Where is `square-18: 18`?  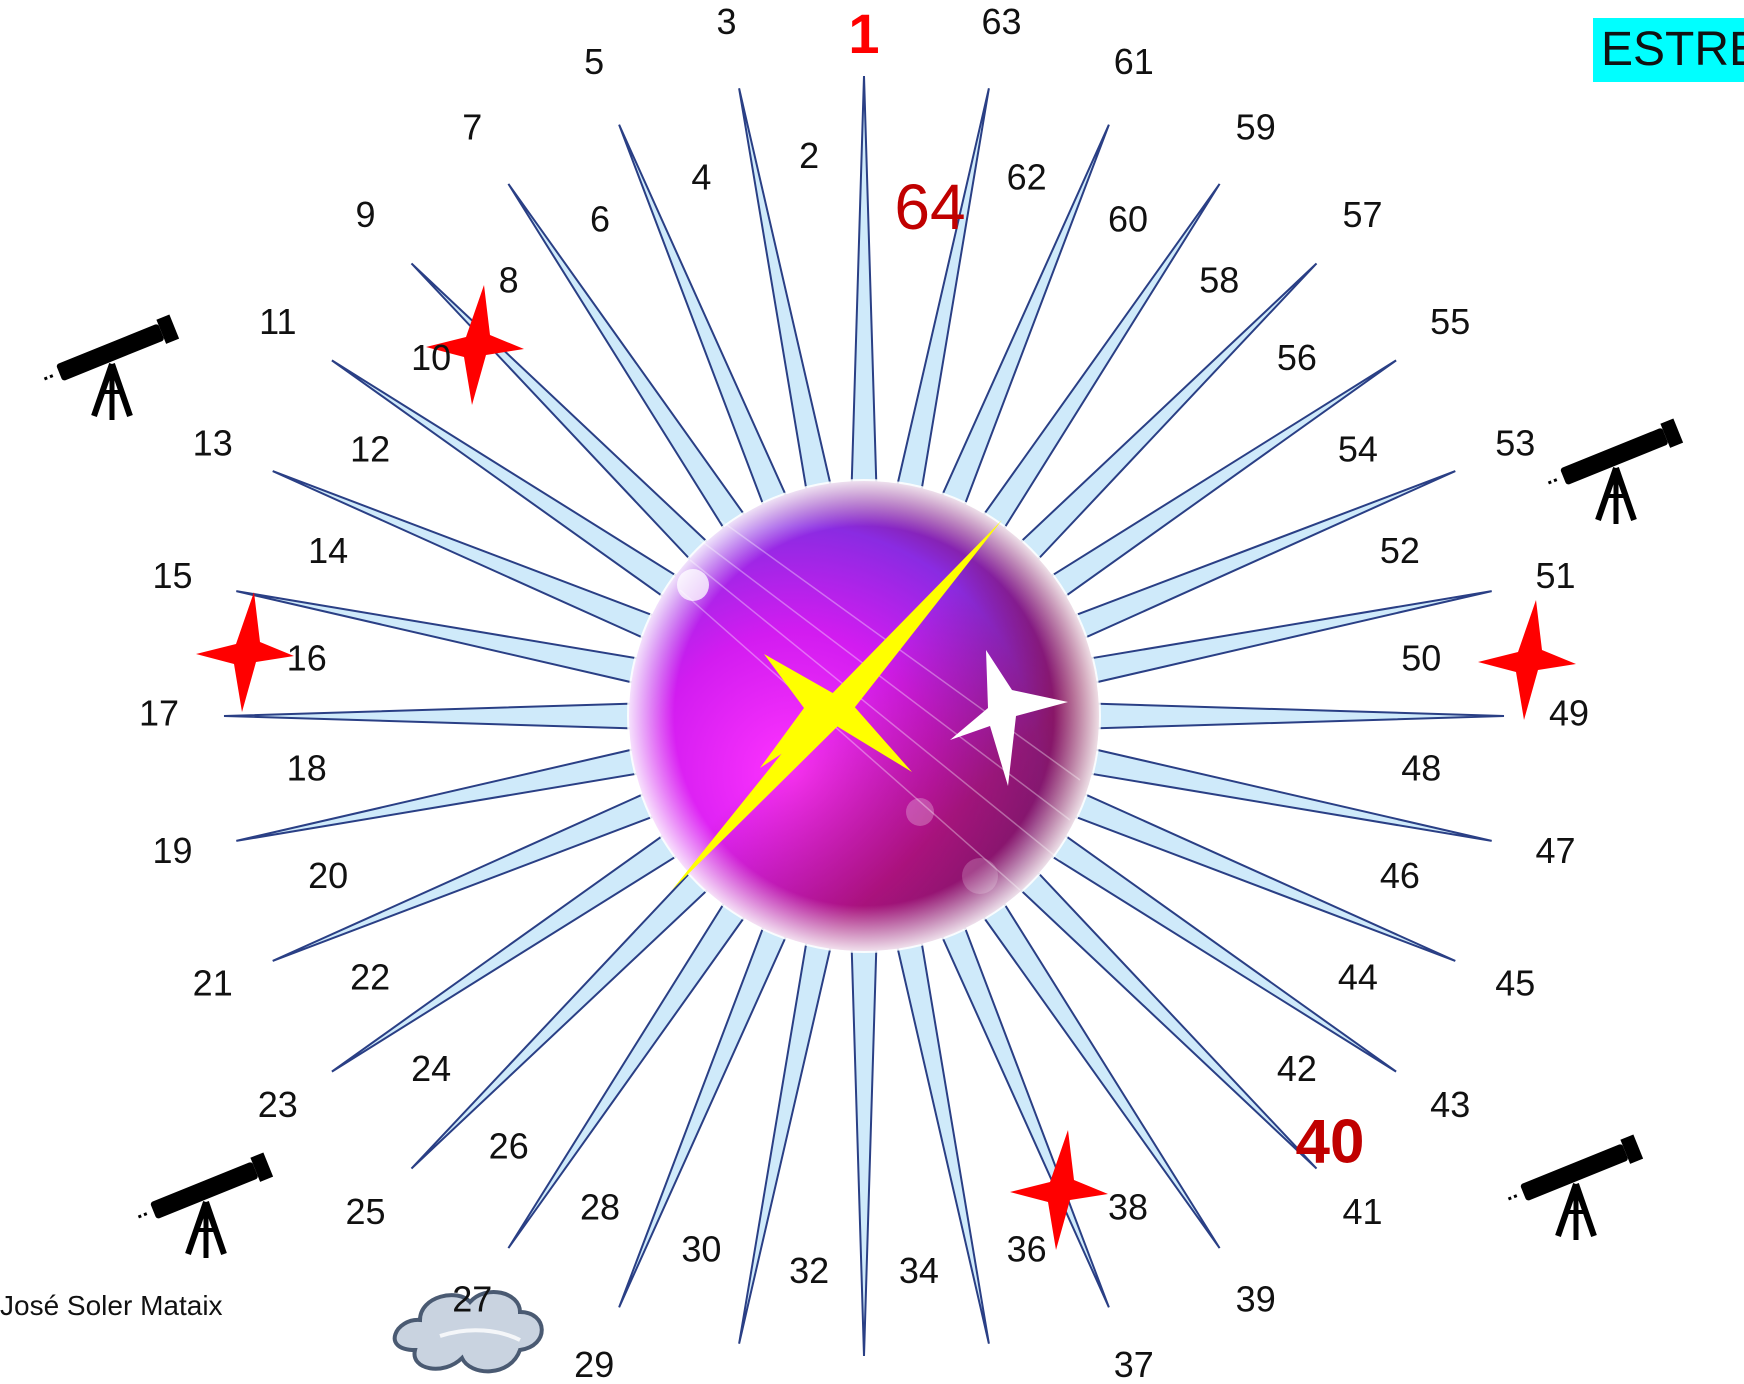
square-18: 18 is located at coordinates (307, 767).